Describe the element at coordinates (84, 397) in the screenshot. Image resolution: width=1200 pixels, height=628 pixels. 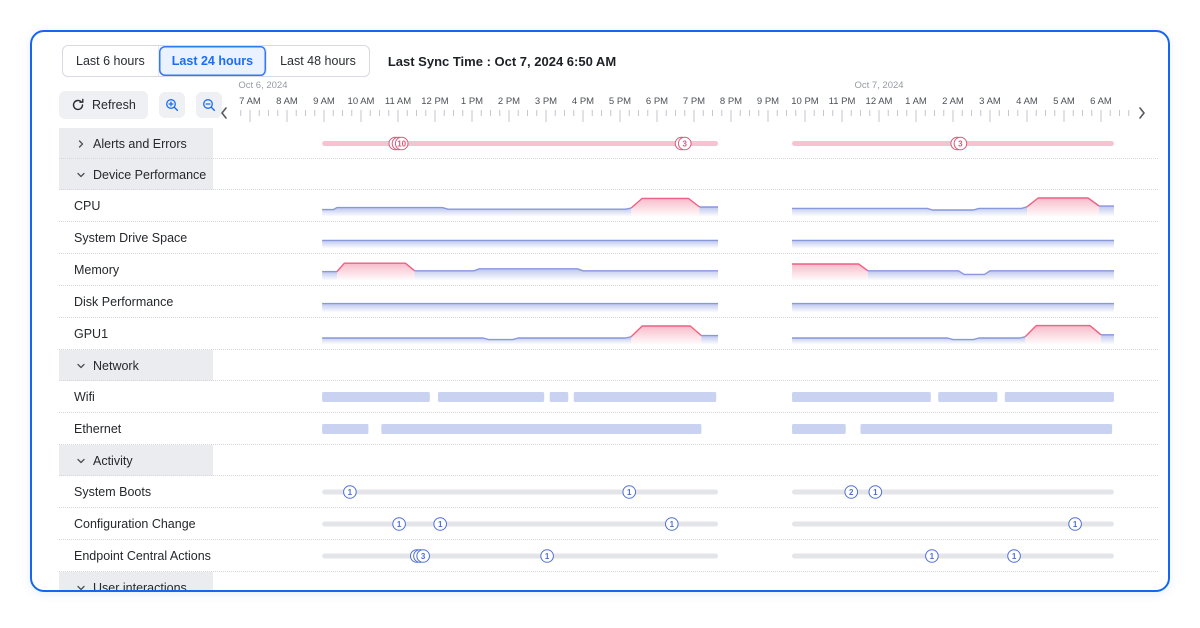
I see `row-label-text: Wifi` at that location.